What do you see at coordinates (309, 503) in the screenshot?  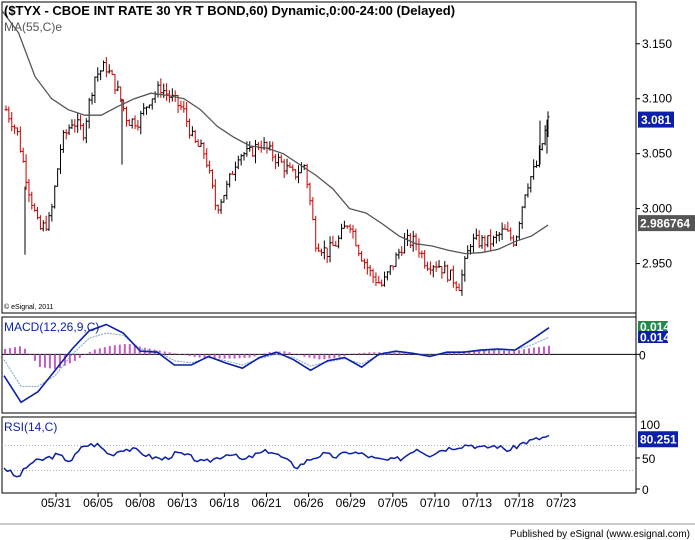 I see `x-tick-label: 06/26` at bounding box center [309, 503].